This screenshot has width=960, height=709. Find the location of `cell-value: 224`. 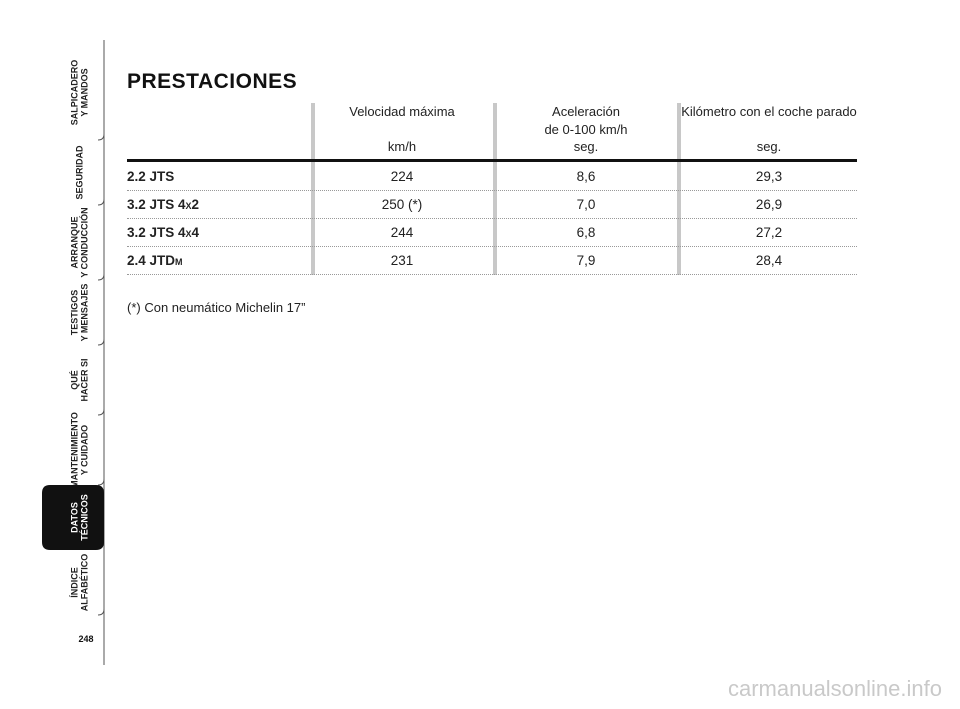

cell-value: 224 is located at coordinates (402, 176).